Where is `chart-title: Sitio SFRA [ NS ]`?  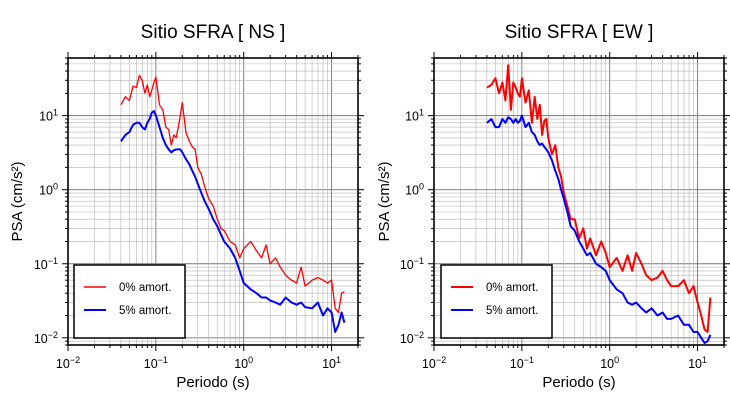 chart-title: Sitio SFRA [ NS ] is located at coordinates (213, 32).